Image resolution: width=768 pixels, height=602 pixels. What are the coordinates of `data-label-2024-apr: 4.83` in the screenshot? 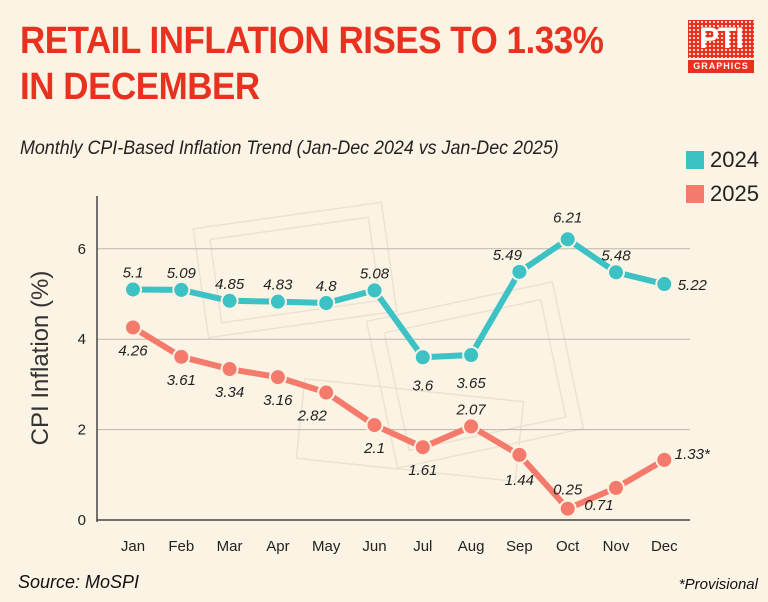 It's located at (278, 285).